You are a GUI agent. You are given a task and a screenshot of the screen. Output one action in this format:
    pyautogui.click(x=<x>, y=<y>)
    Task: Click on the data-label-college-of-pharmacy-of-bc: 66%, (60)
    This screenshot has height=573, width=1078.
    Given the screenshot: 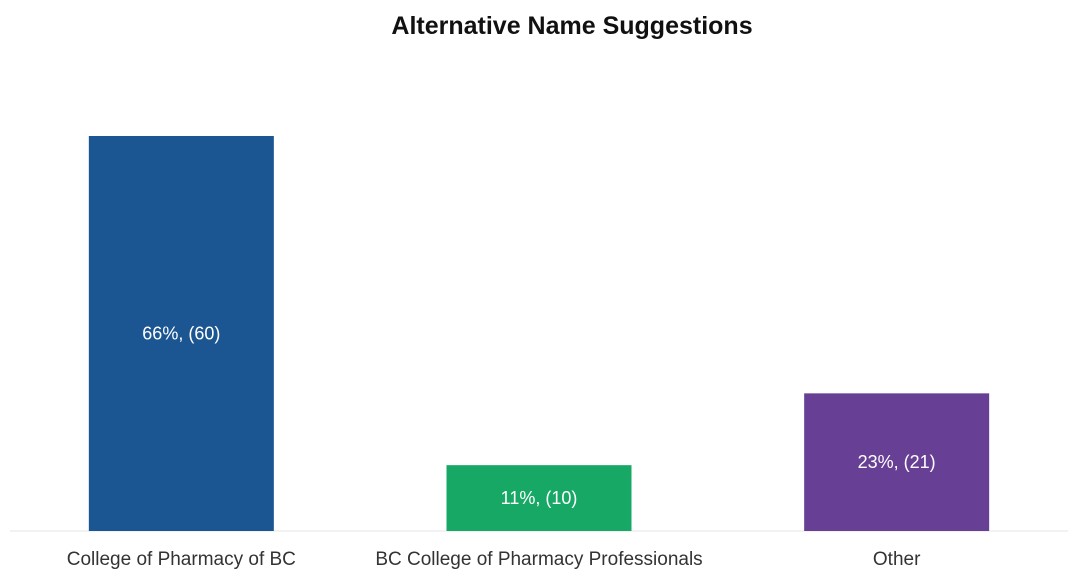 What is the action you would take?
    pyautogui.click(x=181, y=334)
    